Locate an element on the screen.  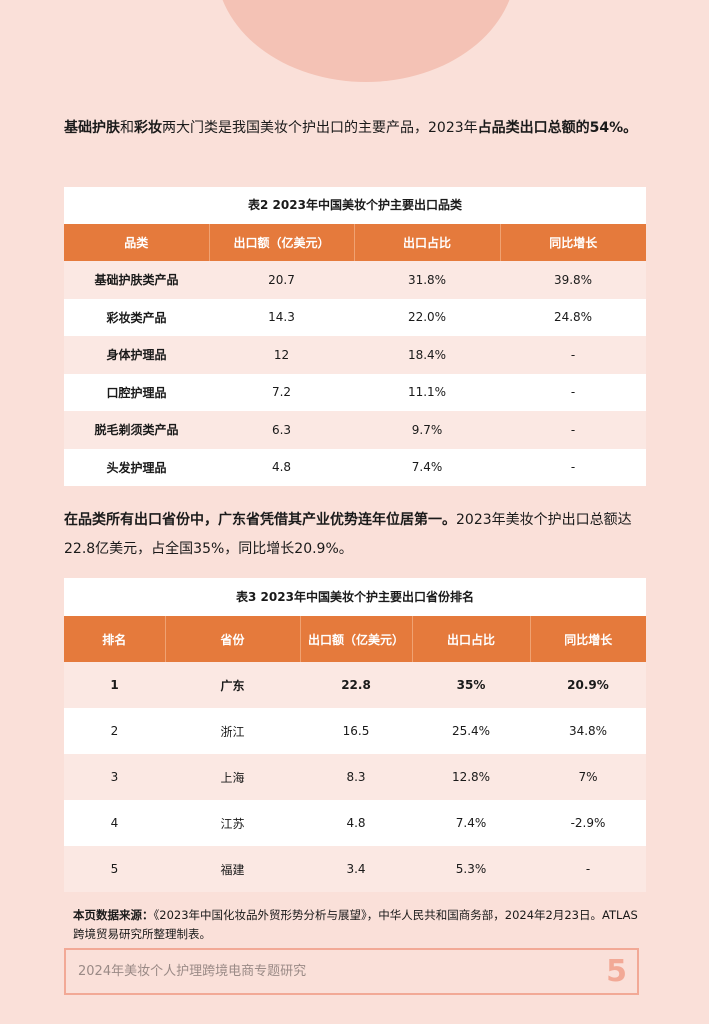
table-row: 基础护肤类产品 20.7 31.8% 39.8% is located at coordinates (355, 280).